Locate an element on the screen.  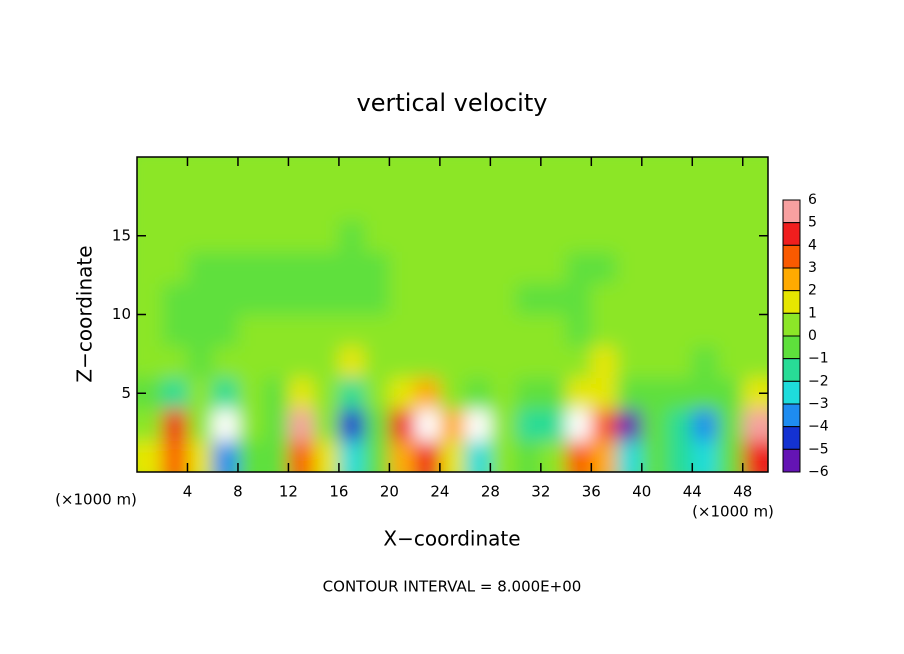
x-tick-label: 48 is located at coordinates (742, 492).